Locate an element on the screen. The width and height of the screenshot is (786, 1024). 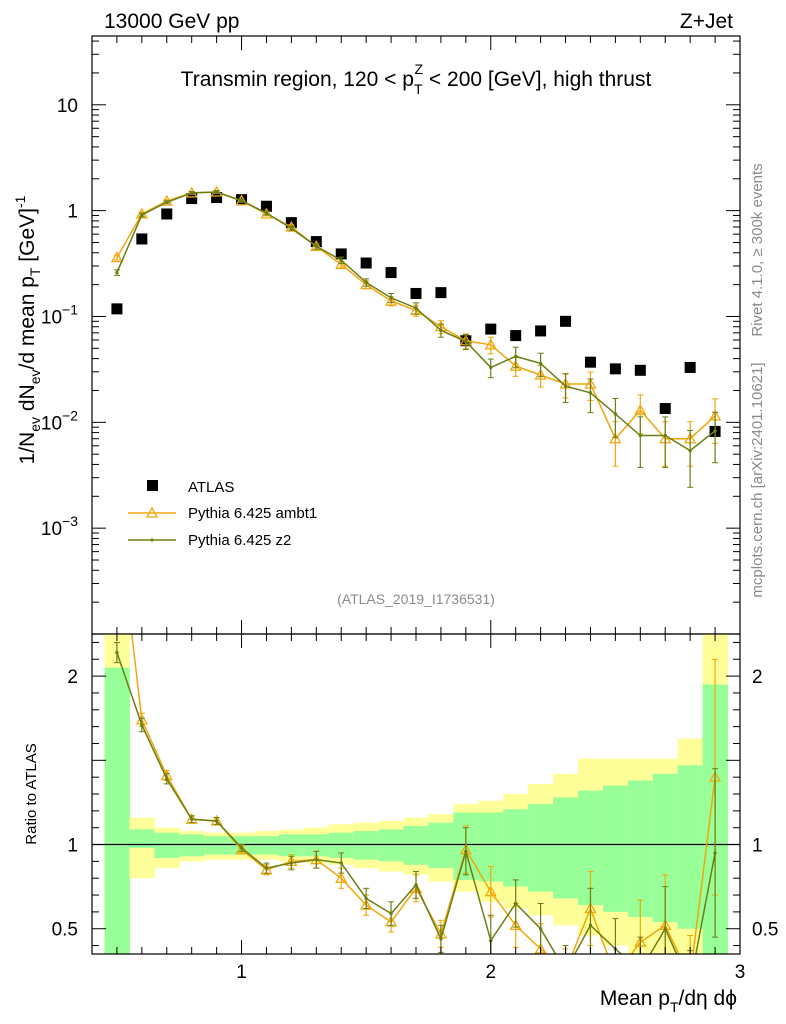
ylabel-part-d: ev is located at coordinates (35, 376).